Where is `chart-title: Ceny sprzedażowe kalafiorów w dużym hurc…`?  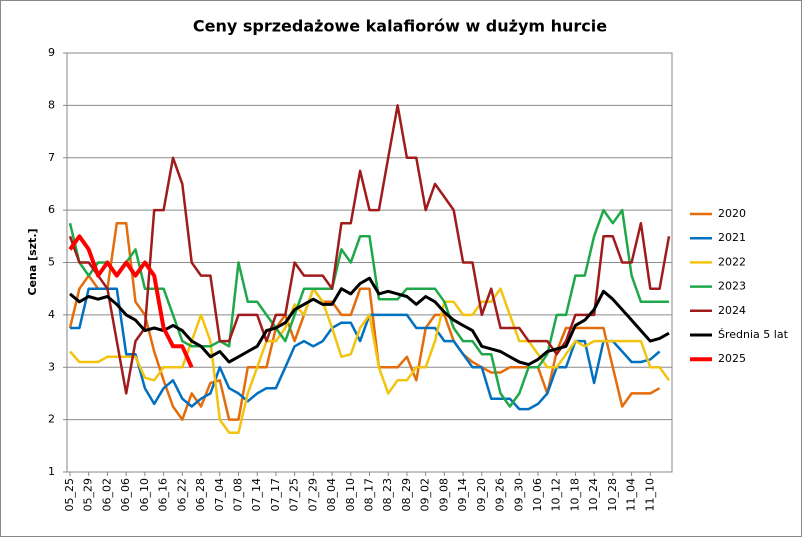 chart-title: Ceny sprzedażowe kalafiorów w dużym hurc… is located at coordinates (400, 26).